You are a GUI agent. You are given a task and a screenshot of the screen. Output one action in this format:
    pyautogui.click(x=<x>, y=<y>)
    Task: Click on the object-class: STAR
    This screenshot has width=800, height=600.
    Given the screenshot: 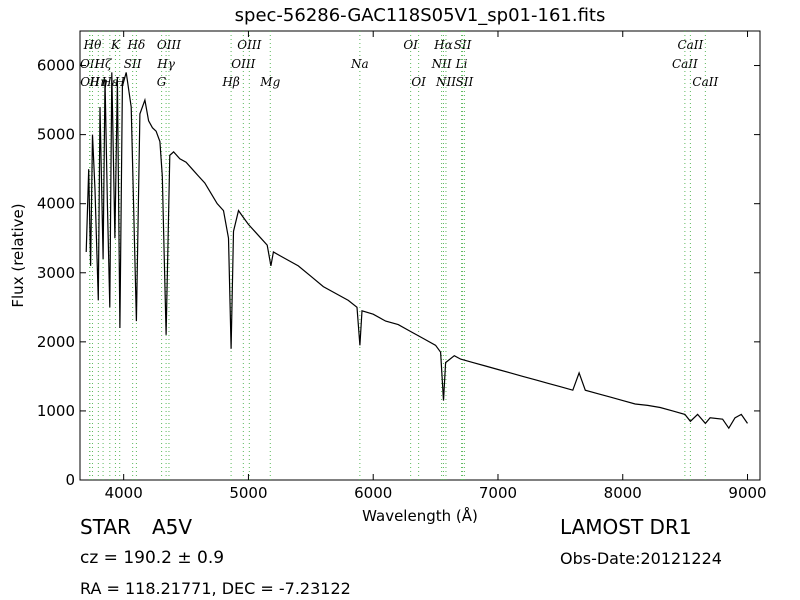 What is the action you would take?
    pyautogui.click(x=105, y=527)
    